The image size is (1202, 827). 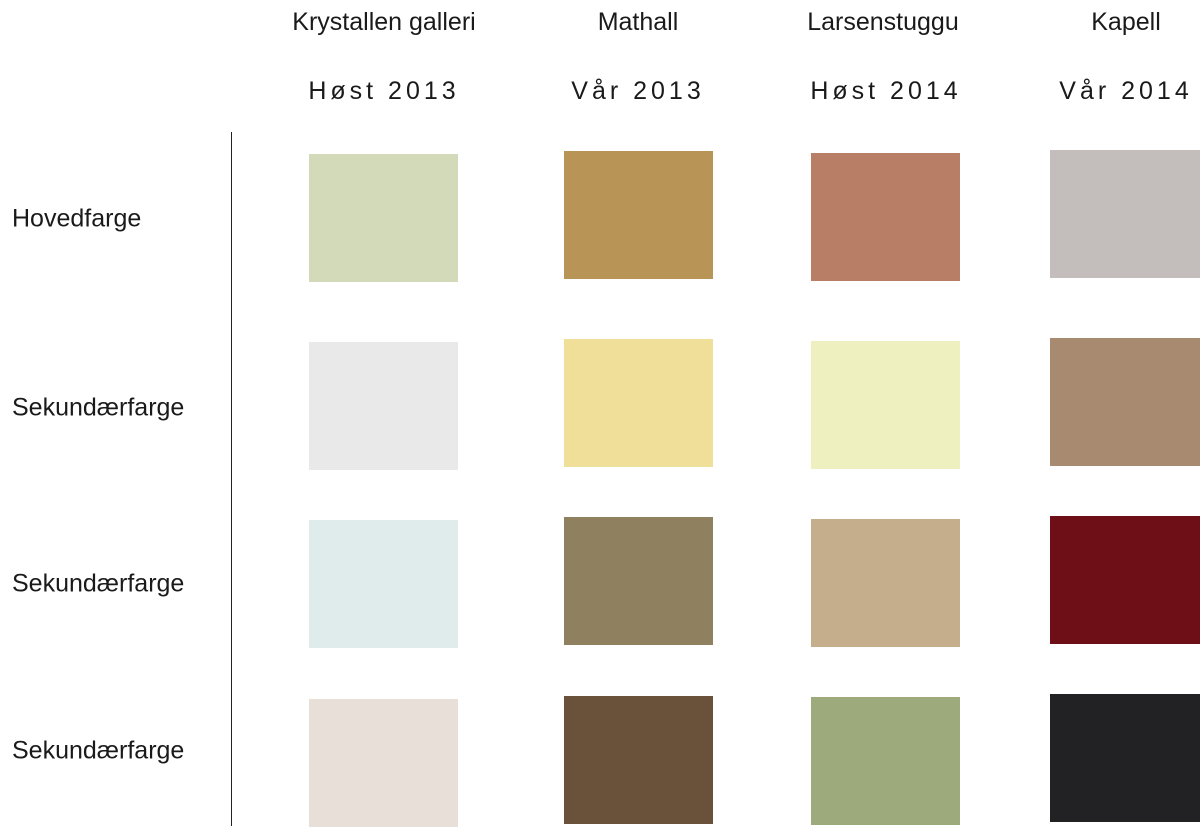 I want to click on swatch-sekundaerfarge-1-mathall, so click(x=638, y=403).